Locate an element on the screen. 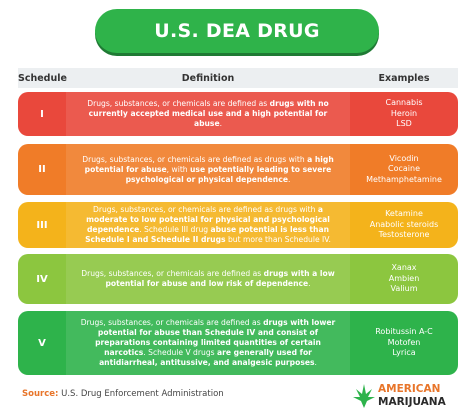  examples: Ketamine Anabolic steroids Testosterone is located at coordinates (404, 225).